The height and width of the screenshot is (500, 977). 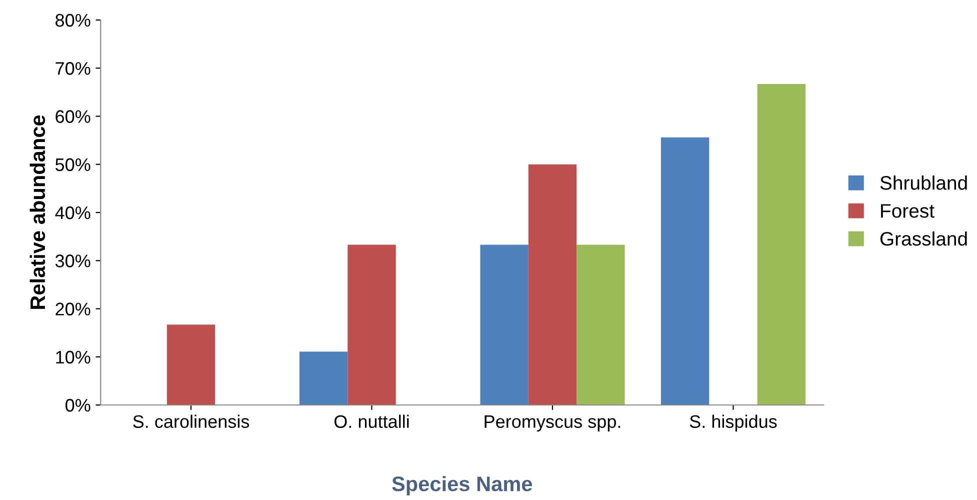 What do you see at coordinates (78, 405) in the screenshot?
I see `y-tick-label: 0%` at bounding box center [78, 405].